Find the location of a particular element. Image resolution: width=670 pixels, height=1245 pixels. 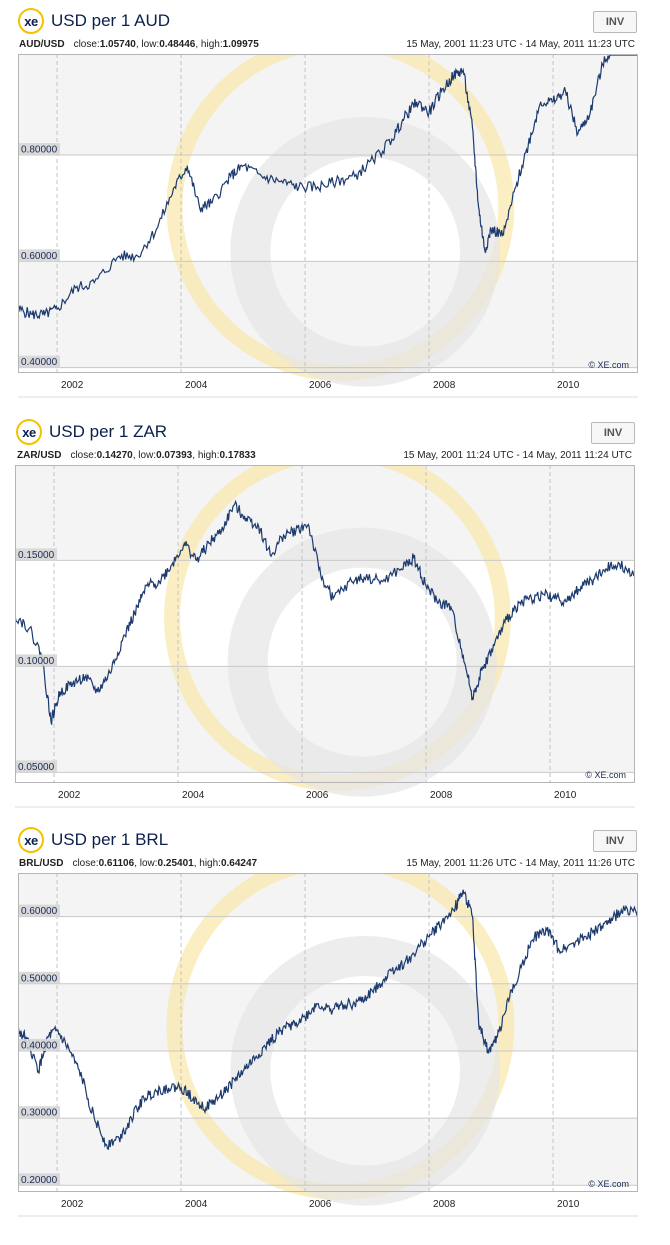

plot-band is located at coordinates (328, 895).